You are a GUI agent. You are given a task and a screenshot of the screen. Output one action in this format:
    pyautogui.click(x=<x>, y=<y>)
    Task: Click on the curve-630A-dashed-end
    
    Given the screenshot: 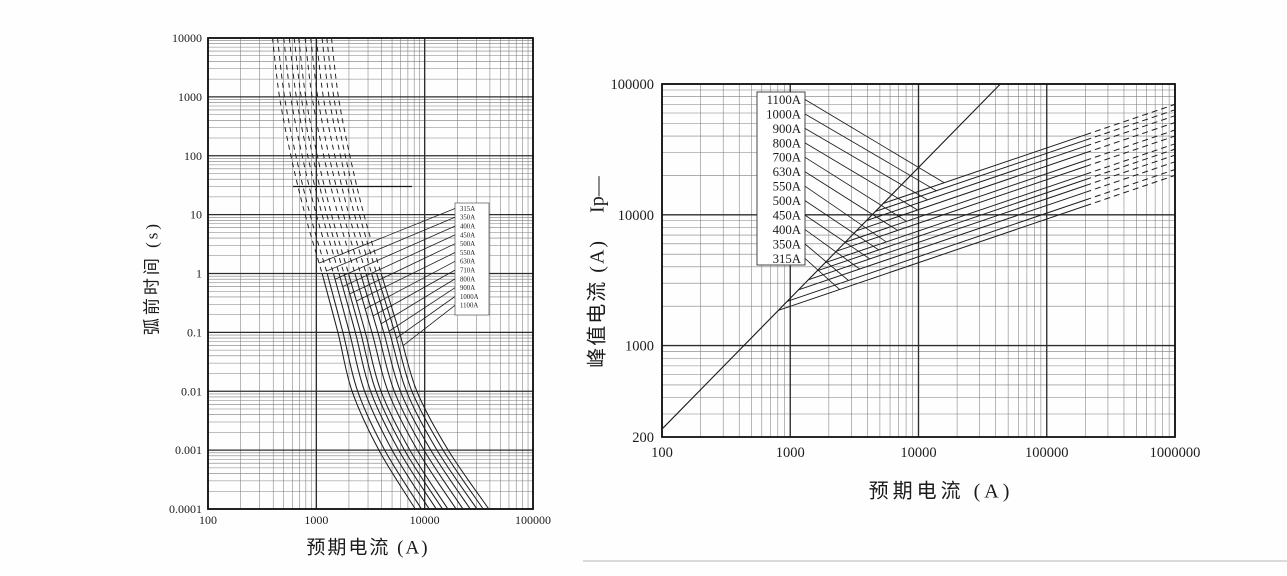 What is the action you would take?
    pyautogui.click(x=1130, y=151)
    